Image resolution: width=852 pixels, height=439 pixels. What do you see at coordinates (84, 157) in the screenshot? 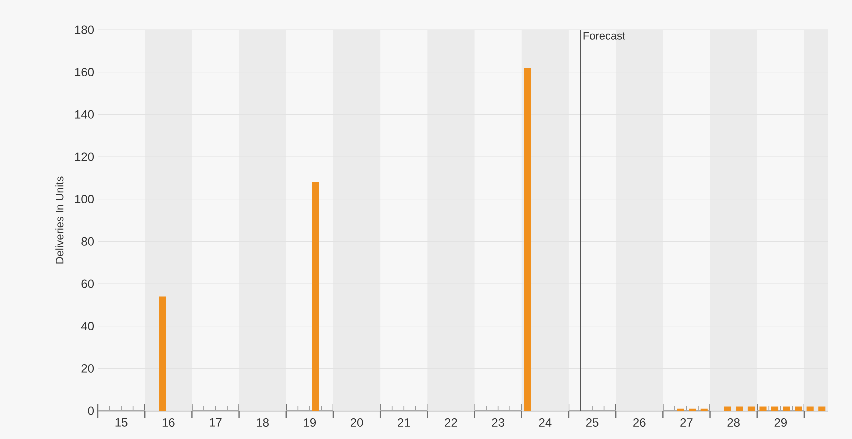
I see `y-tick-label: 120` at bounding box center [84, 157].